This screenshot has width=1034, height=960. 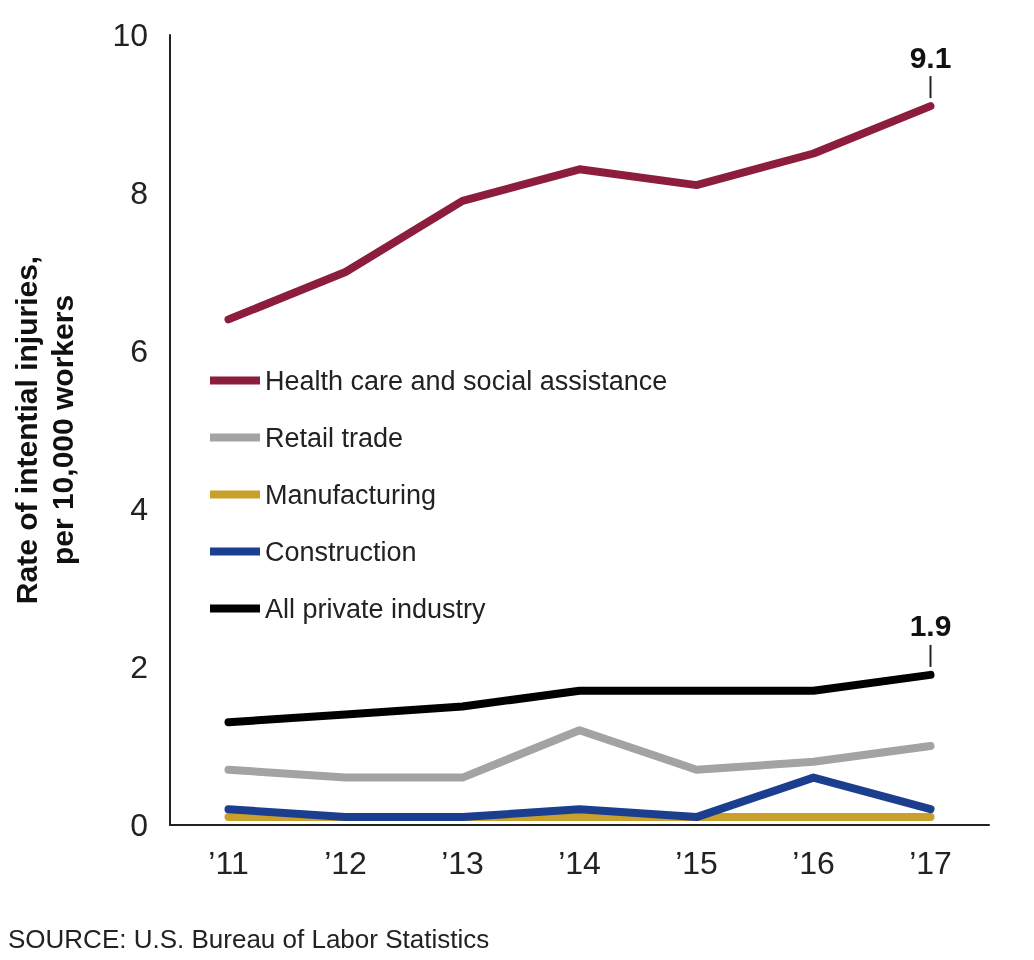 I want to click on legend-label: Health care and social assistance, so click(x=466, y=380).